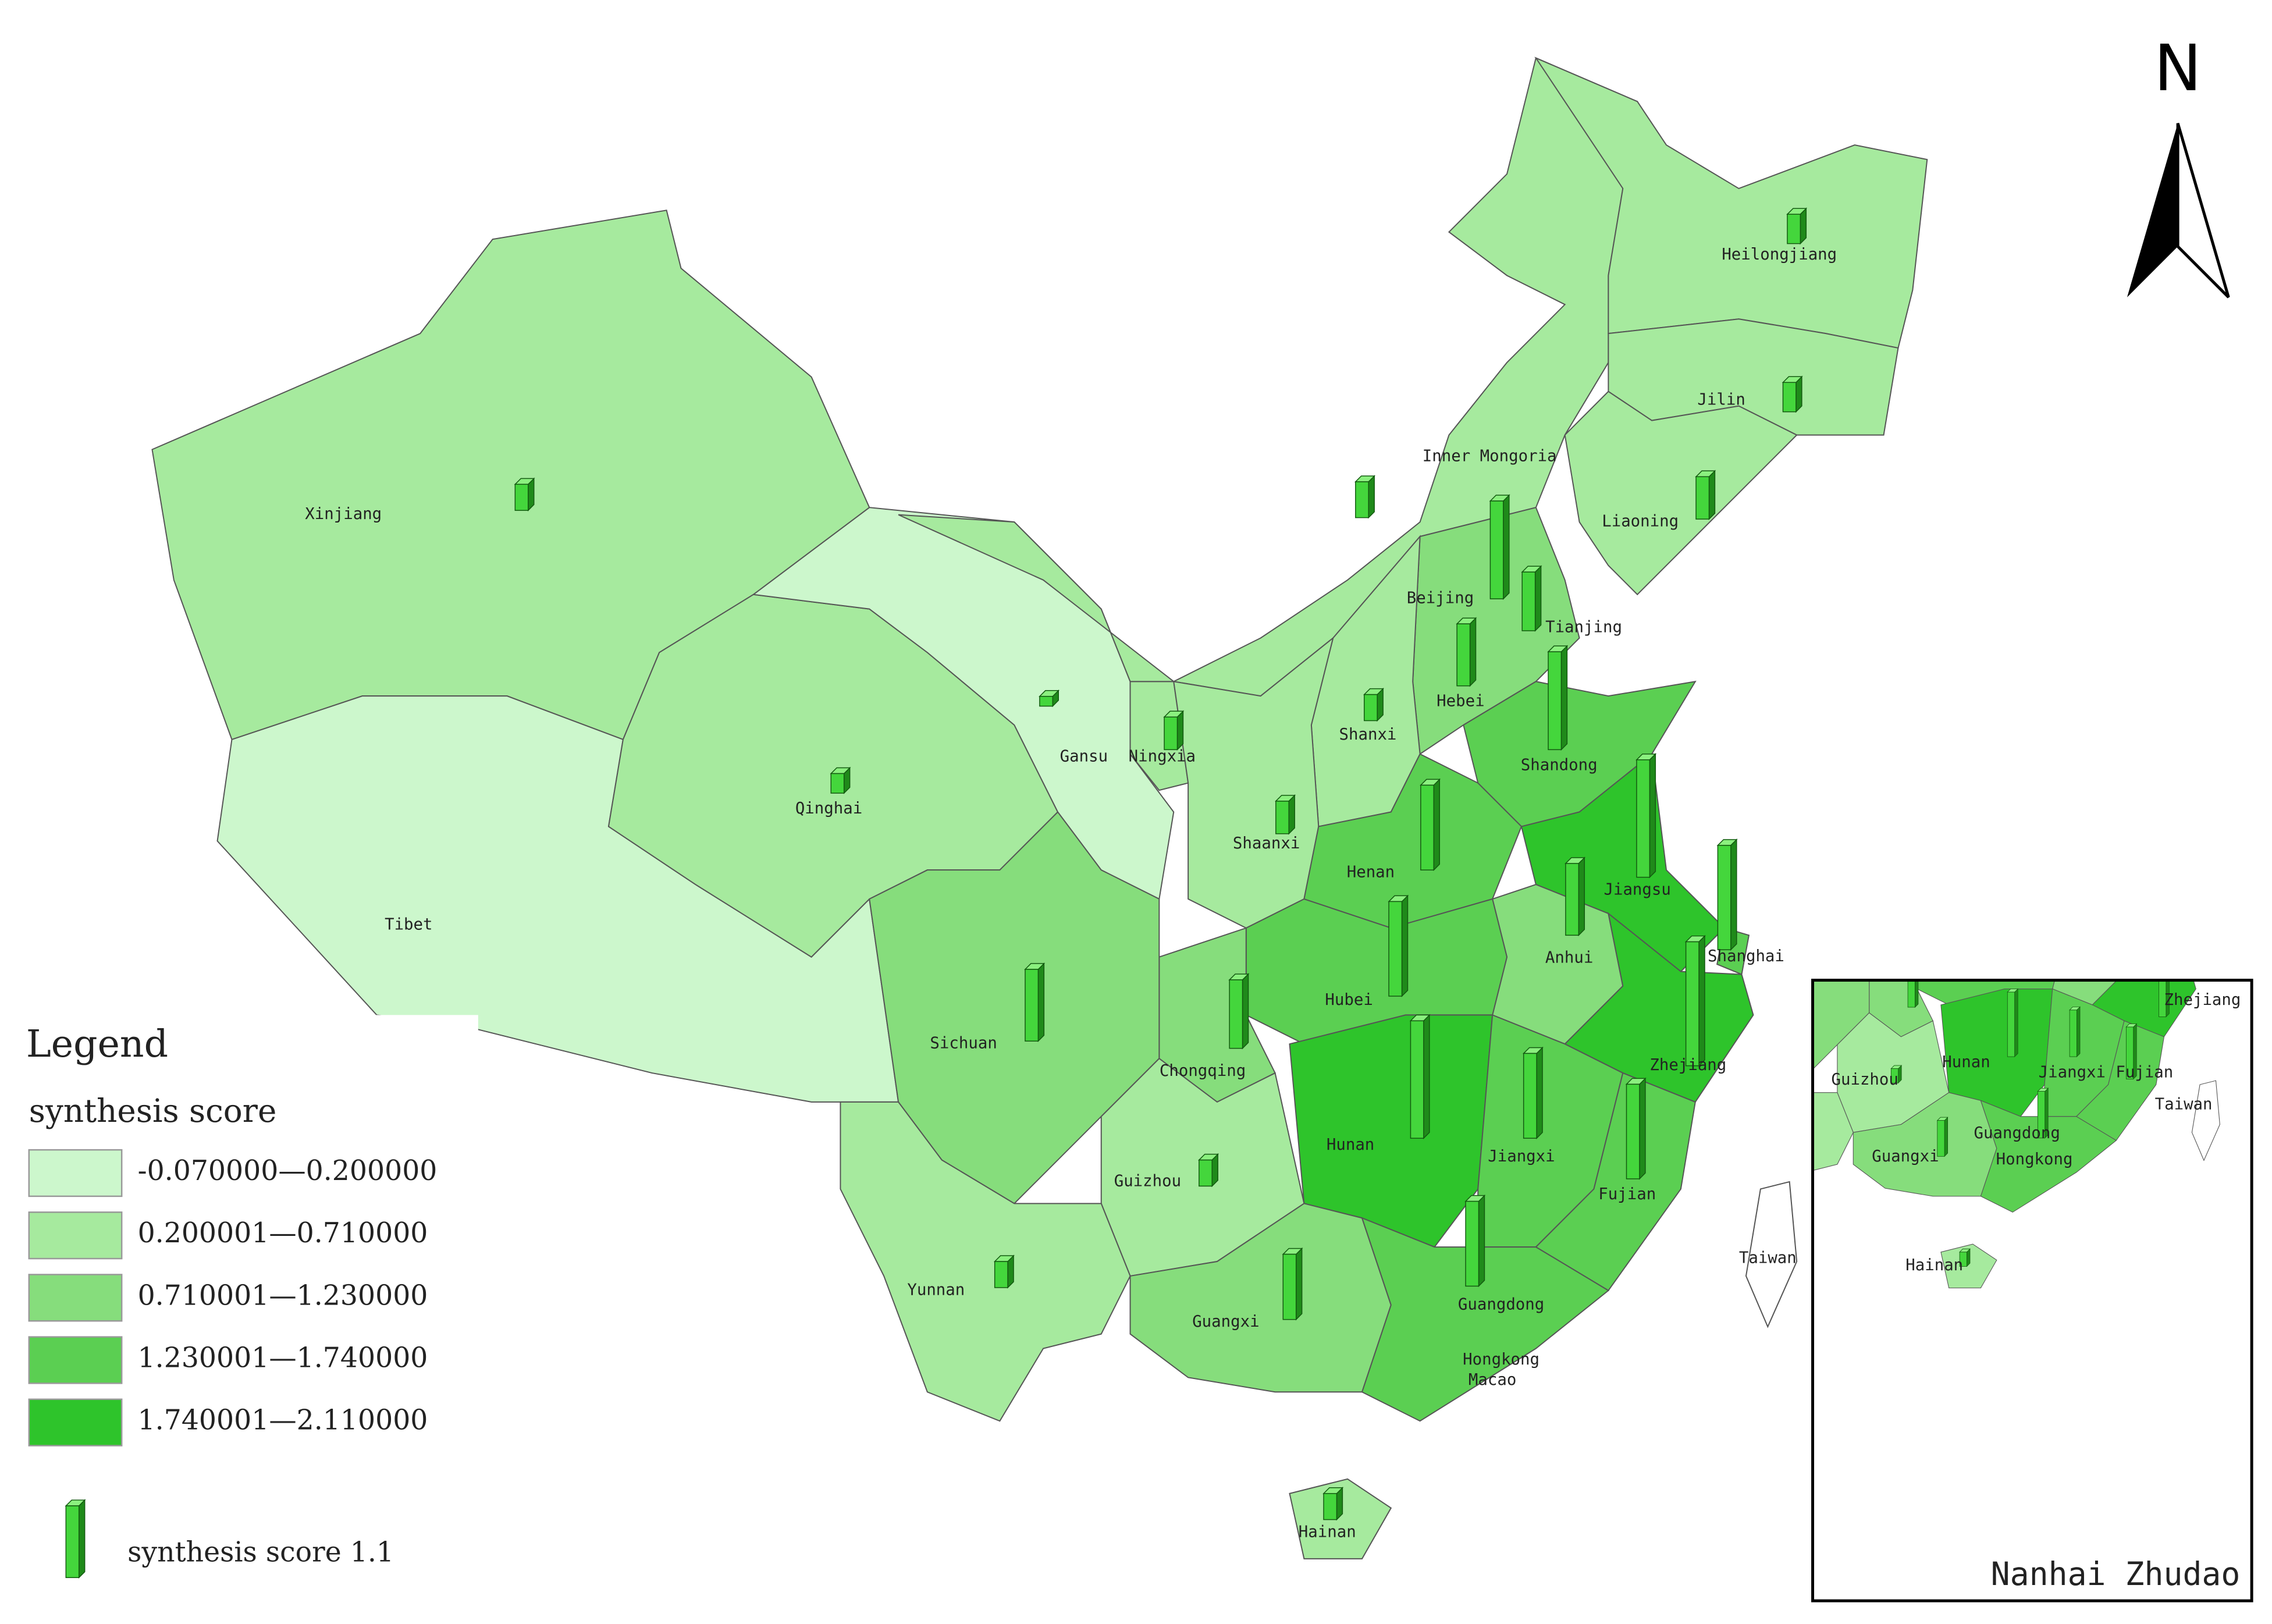 Image resolution: width=2272 pixels, height=1624 pixels. I want to click on legend-class-label: -0.070000—0.200000, so click(288, 1171).